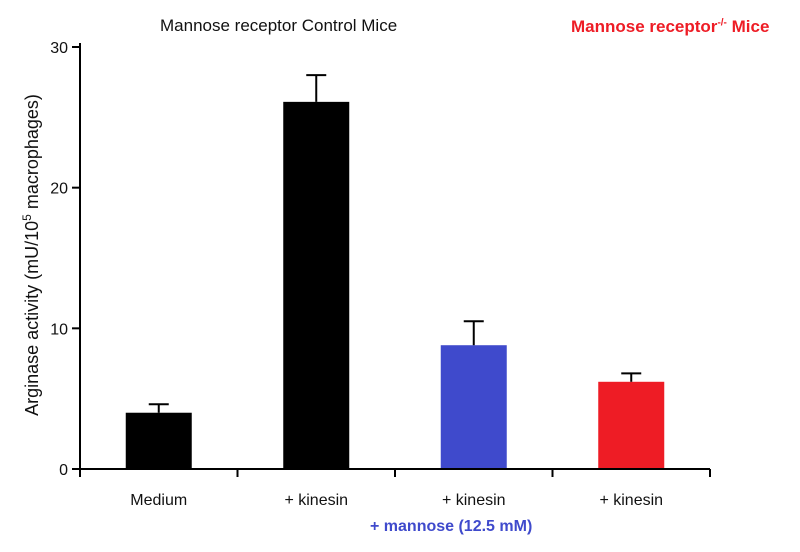 The image size is (800, 552). I want to click on y-tick-label: 10, so click(59, 329).